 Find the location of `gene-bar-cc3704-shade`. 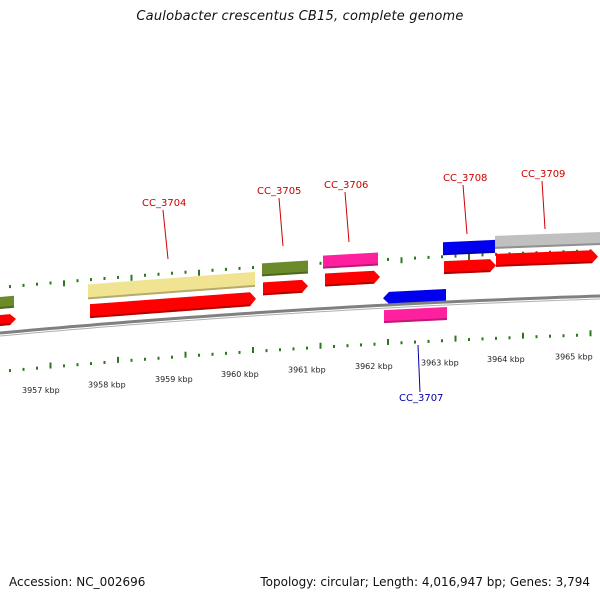

gene-bar-cc3704-shade is located at coordinates (171, 292).